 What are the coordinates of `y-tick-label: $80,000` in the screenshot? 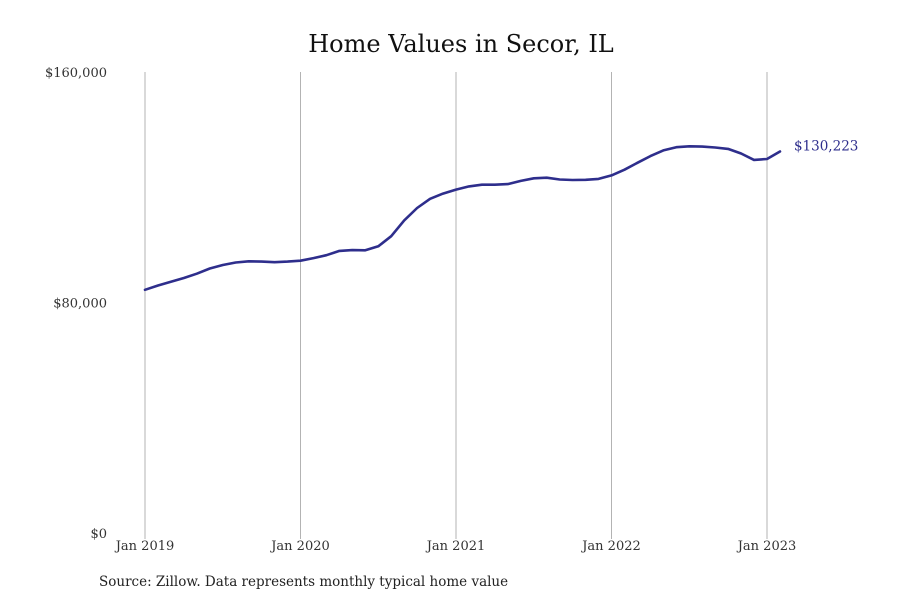 It's located at (80, 304).